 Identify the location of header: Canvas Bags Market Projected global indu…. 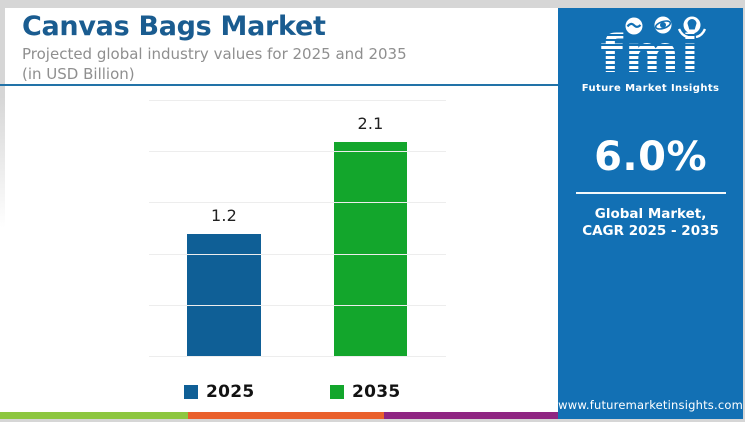
(279, 46).